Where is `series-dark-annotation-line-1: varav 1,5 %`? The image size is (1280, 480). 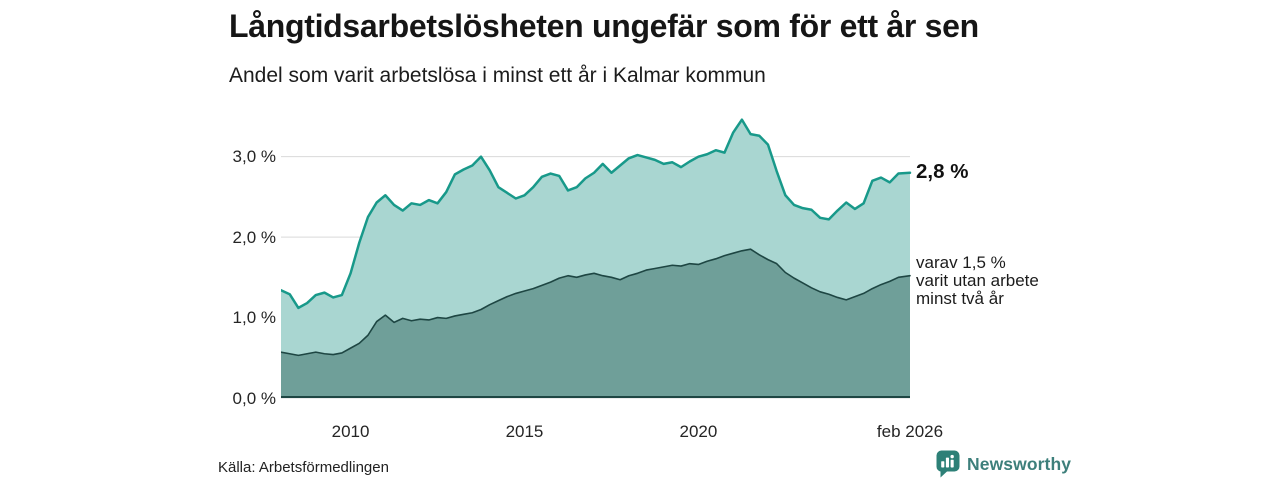 series-dark-annotation-line-1: varav 1,5 % is located at coordinates (961, 262).